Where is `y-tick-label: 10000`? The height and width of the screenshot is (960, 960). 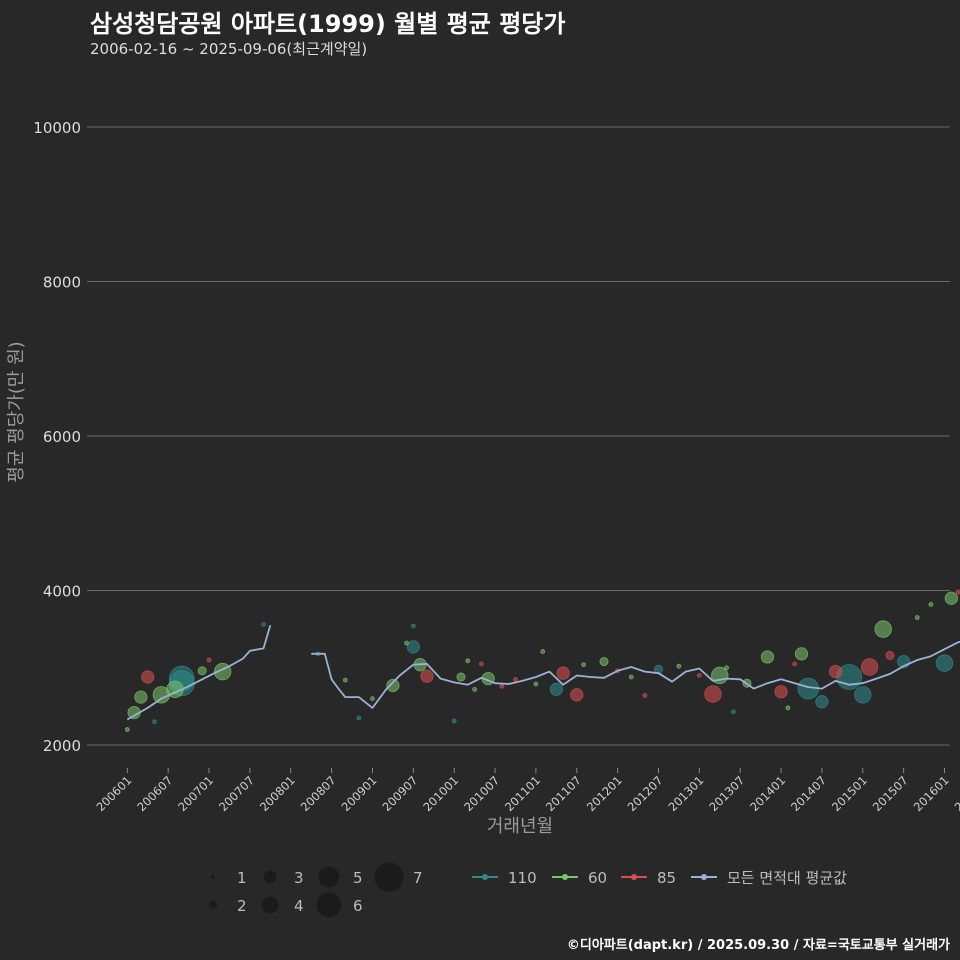 y-tick-label: 10000 is located at coordinates (57, 128).